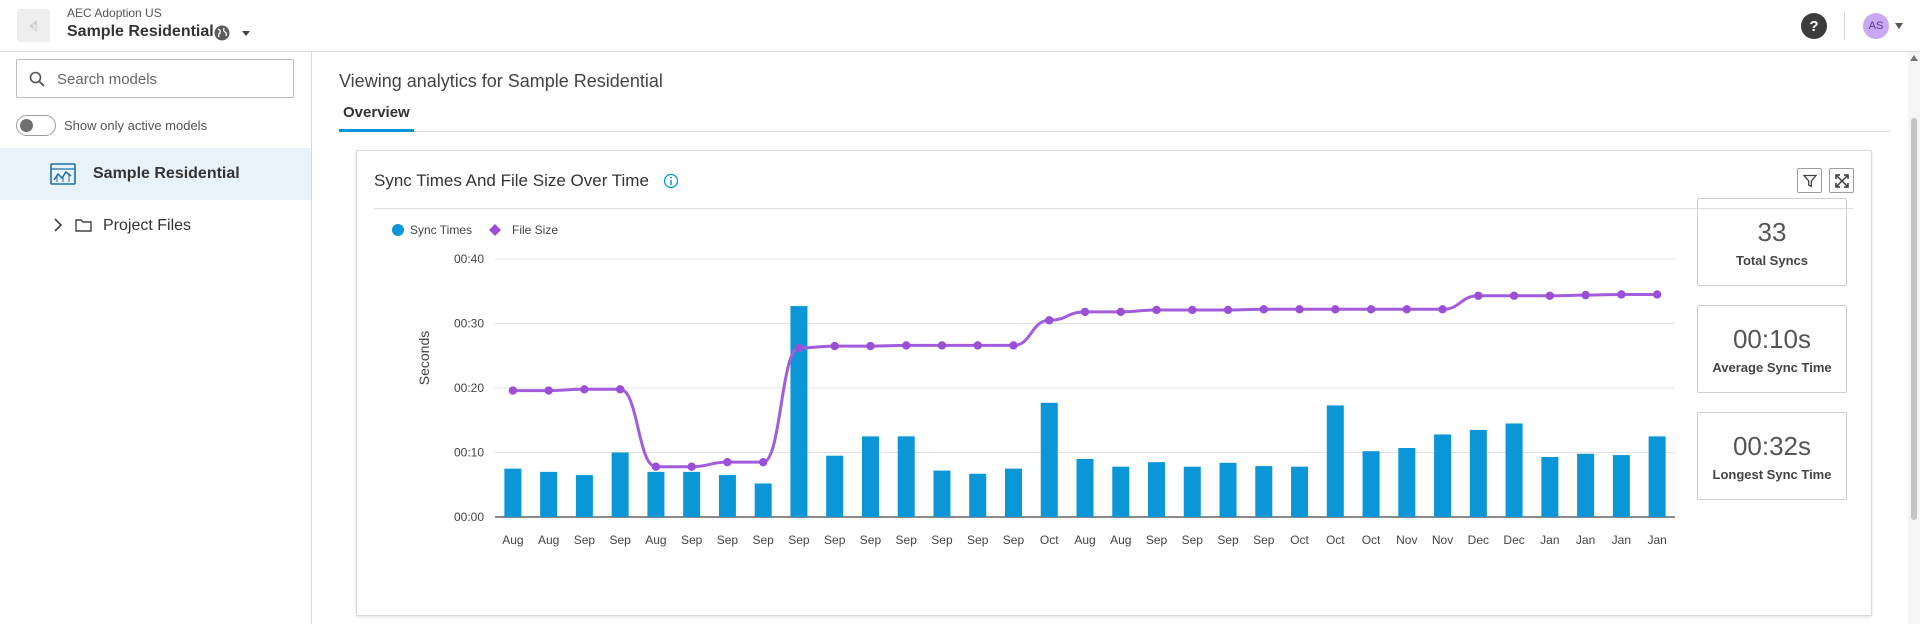  Describe the element at coordinates (511, 180) in the screenshot. I see `card-title: Sync Times And File Size Over Time` at that location.